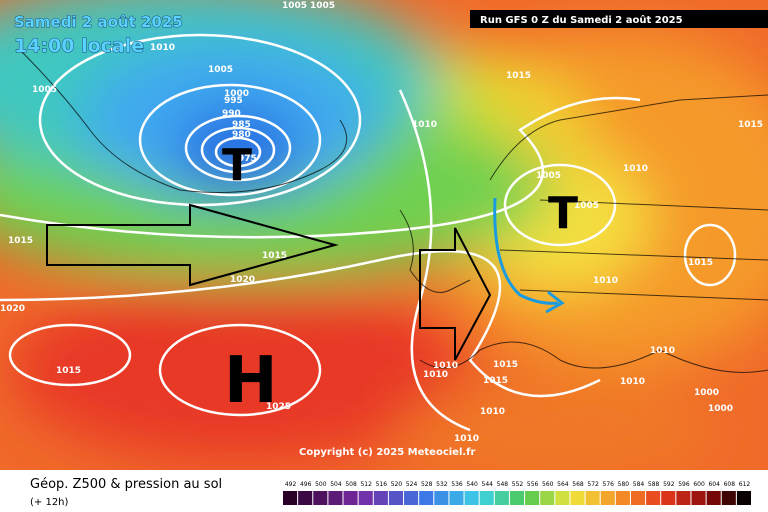 The image size is (768, 512). What do you see at coordinates (427, 484) in the screenshot?
I see `colorbar-label: 528` at bounding box center [427, 484].